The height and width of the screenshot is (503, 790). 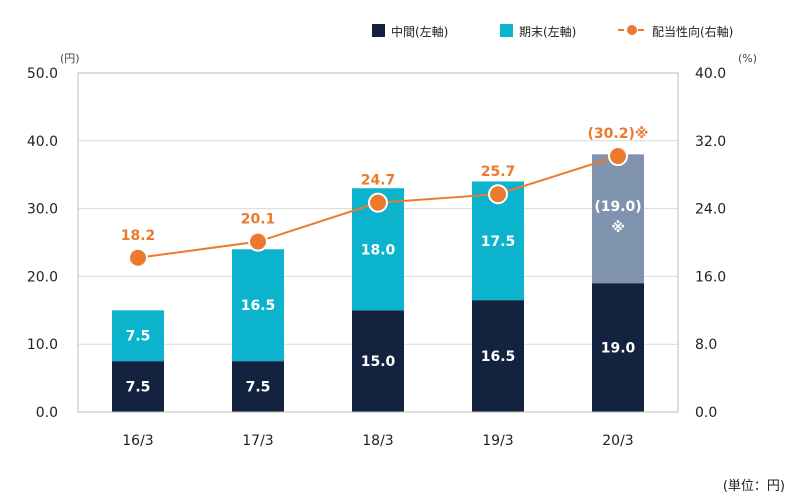 What do you see at coordinates (42, 210) in the screenshot?
I see `y-left-tick: 30.0` at bounding box center [42, 210].